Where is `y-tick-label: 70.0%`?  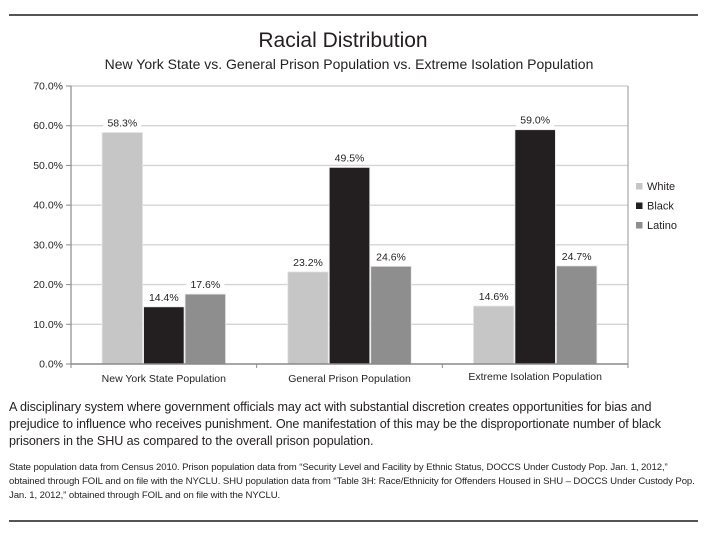
y-tick-label: 70.0% is located at coordinates (48, 87).